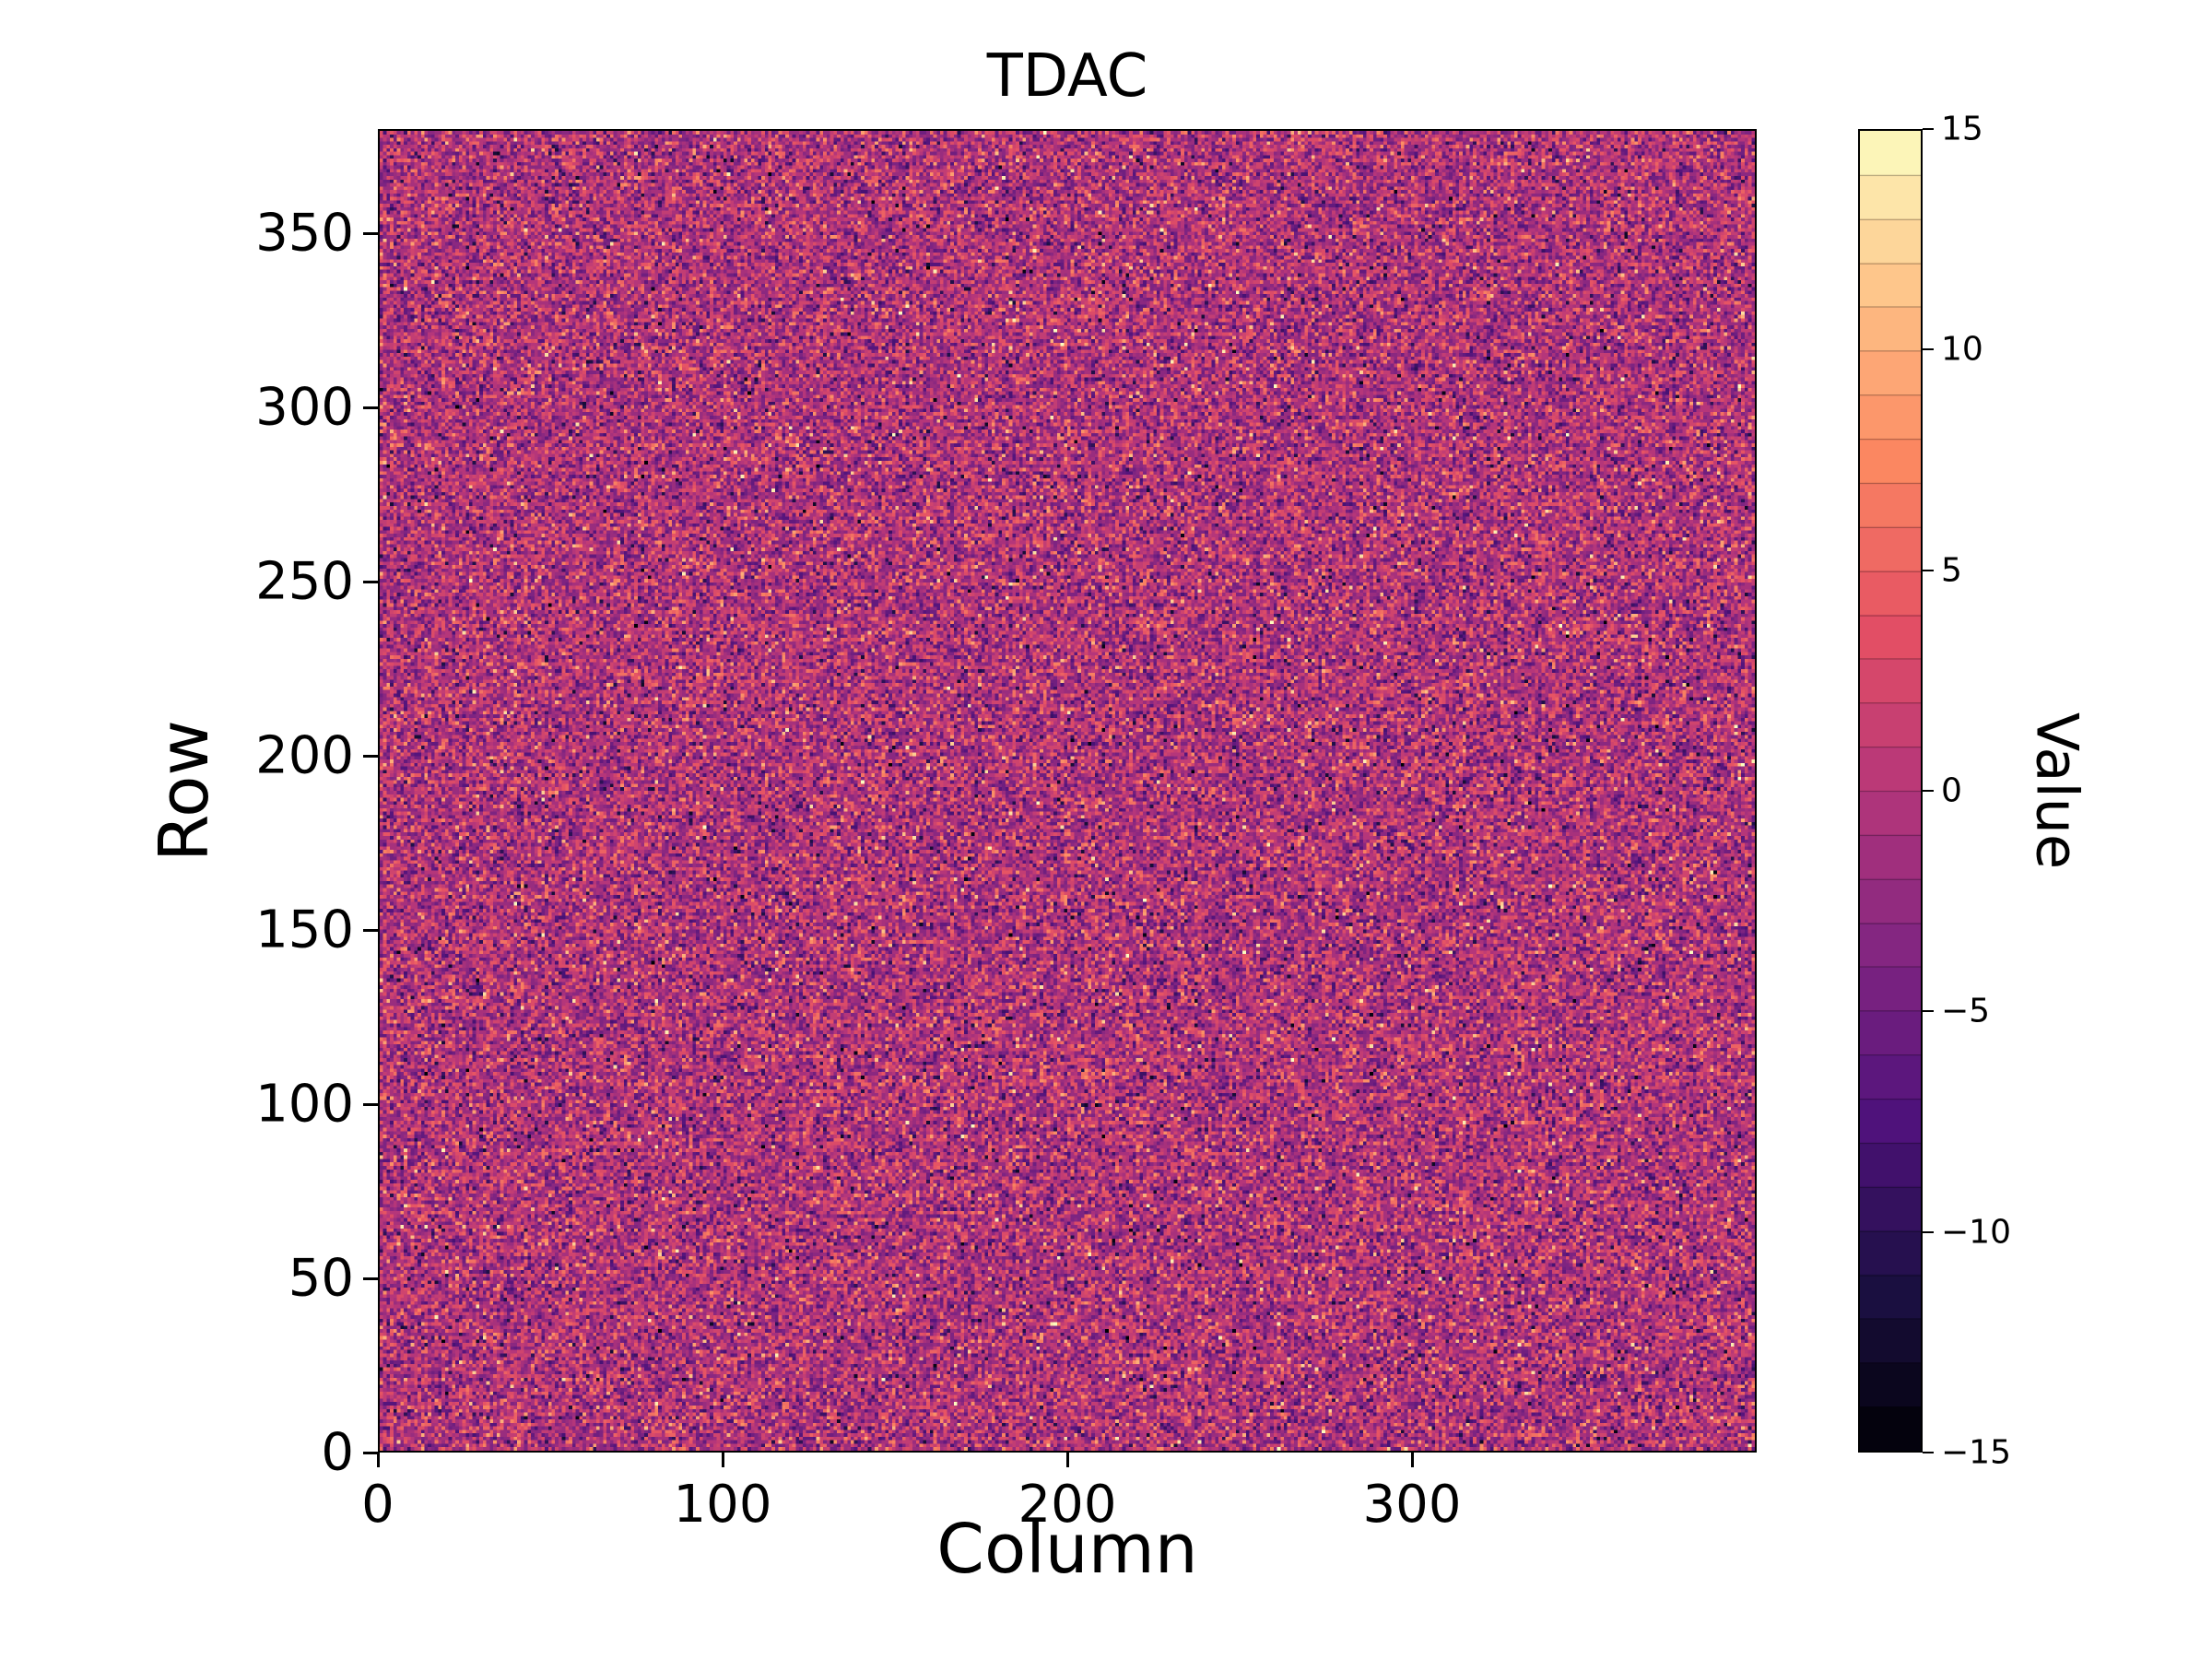  I want to click on y-tick-label: 200, so click(304, 755).